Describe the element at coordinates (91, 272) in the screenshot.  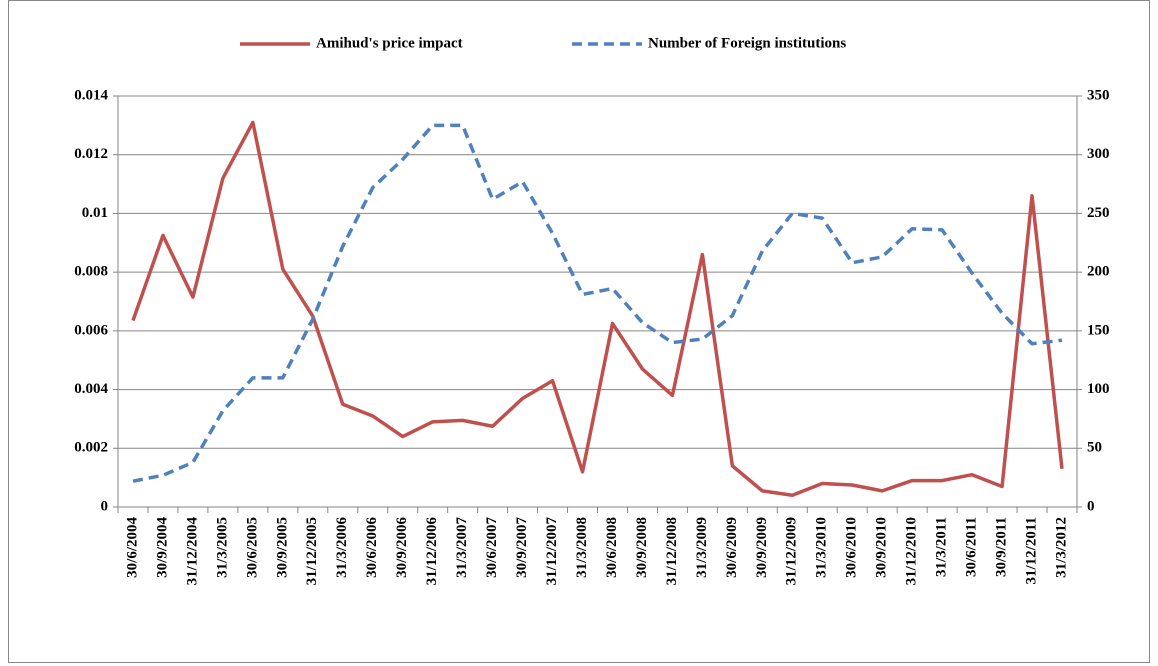
I see `y-tick-label: 0.008` at that location.